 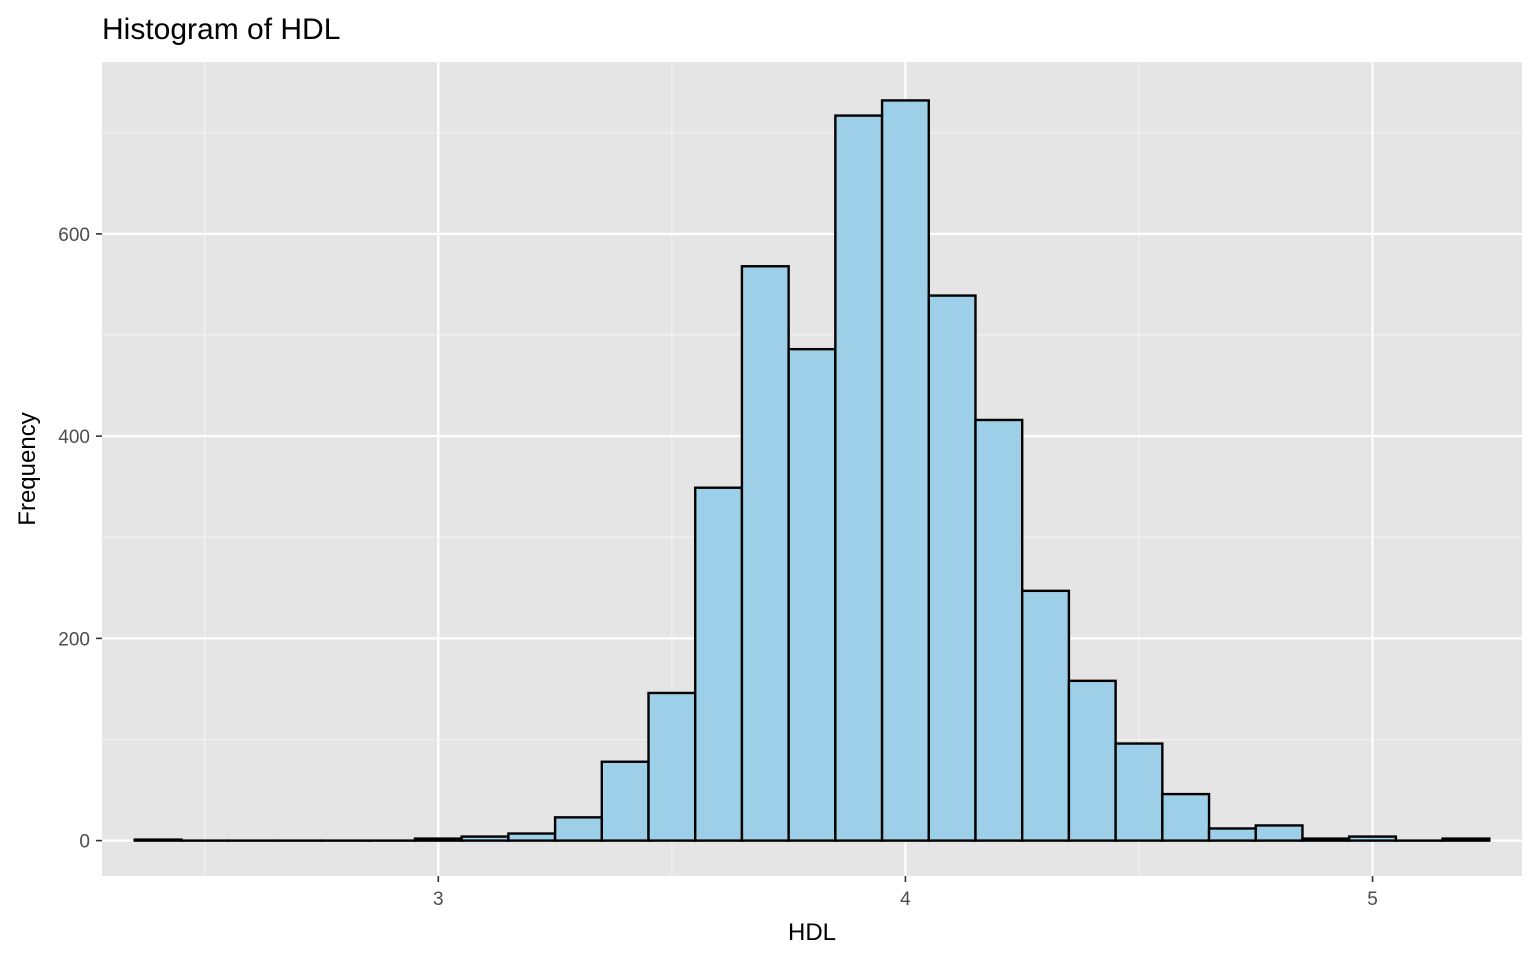 What do you see at coordinates (438, 899) in the screenshot?
I see `x-tick-label: 3` at bounding box center [438, 899].